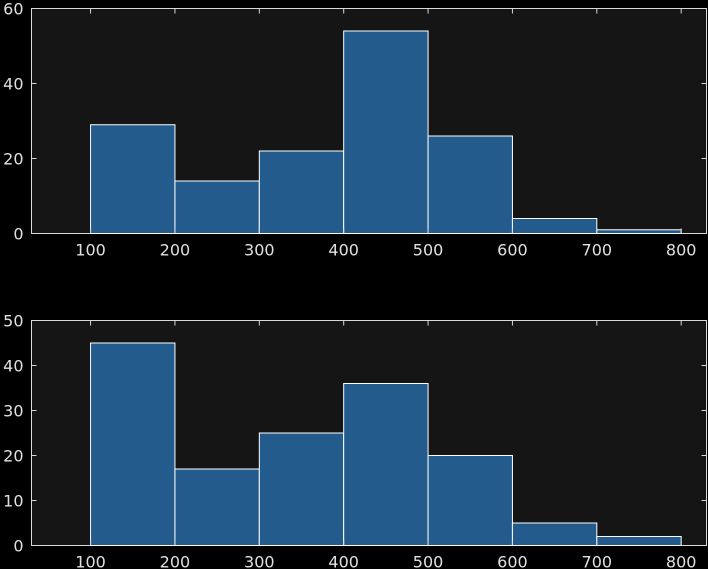 The height and width of the screenshot is (569, 708). I want to click on bottom-x-tick-label: 400, so click(343, 561).